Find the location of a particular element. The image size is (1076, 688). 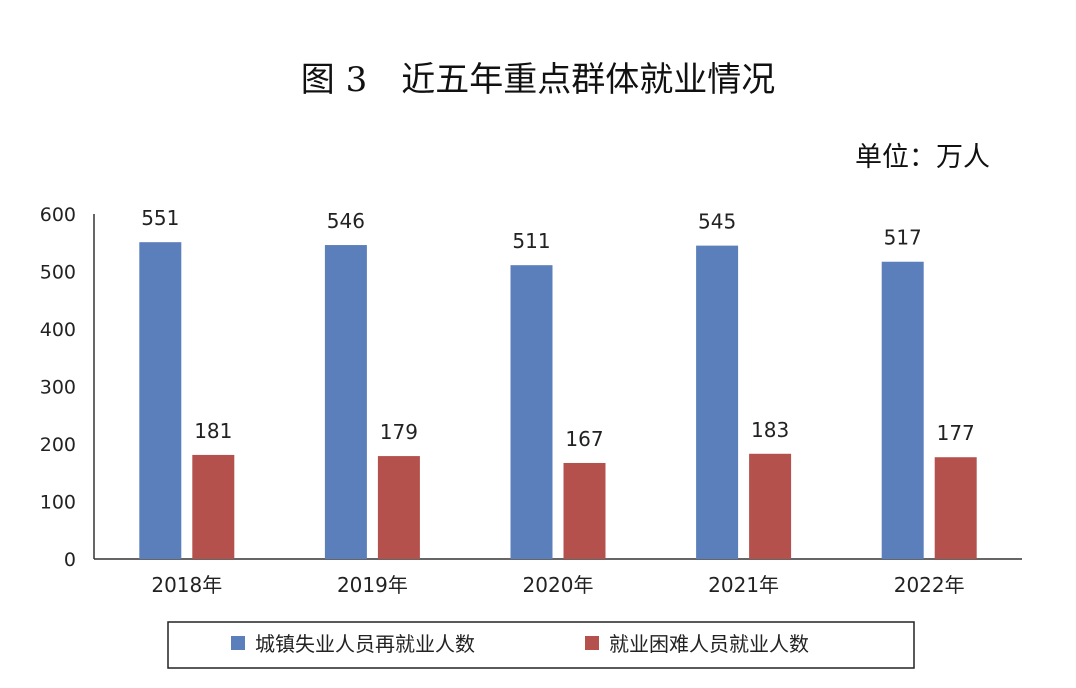

data-label-series-1: 517 is located at coordinates (903, 238).